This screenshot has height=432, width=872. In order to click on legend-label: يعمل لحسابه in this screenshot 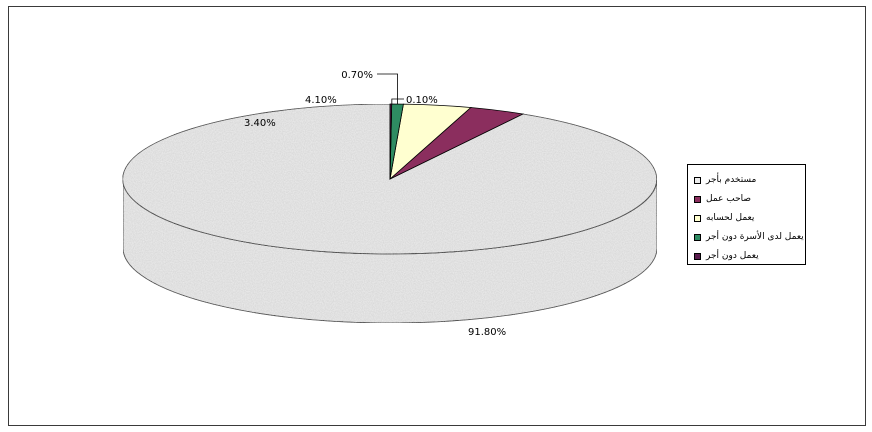, I will do `click(730, 218)`.